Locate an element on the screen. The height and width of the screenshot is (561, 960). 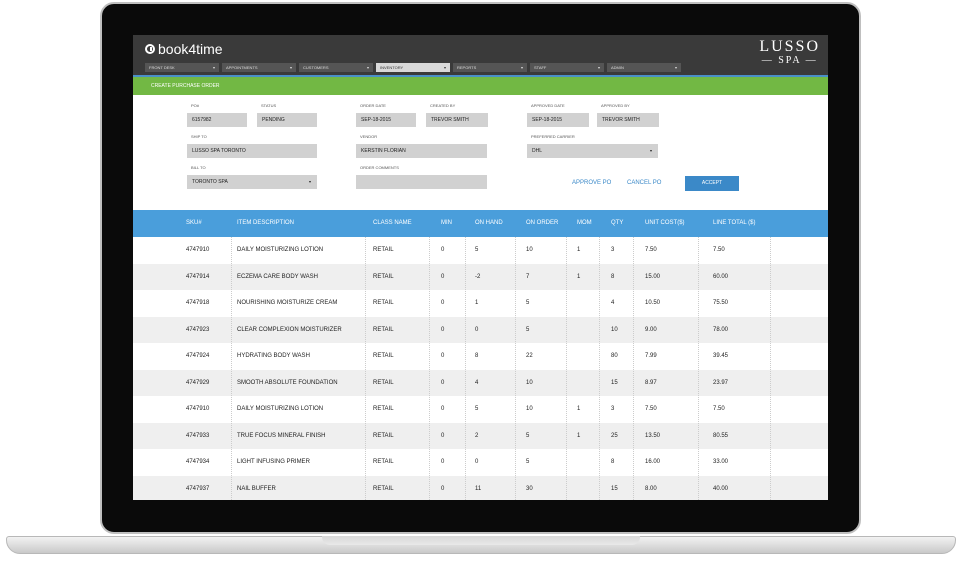
cell-on-order: 7 is located at coordinates (528, 276).